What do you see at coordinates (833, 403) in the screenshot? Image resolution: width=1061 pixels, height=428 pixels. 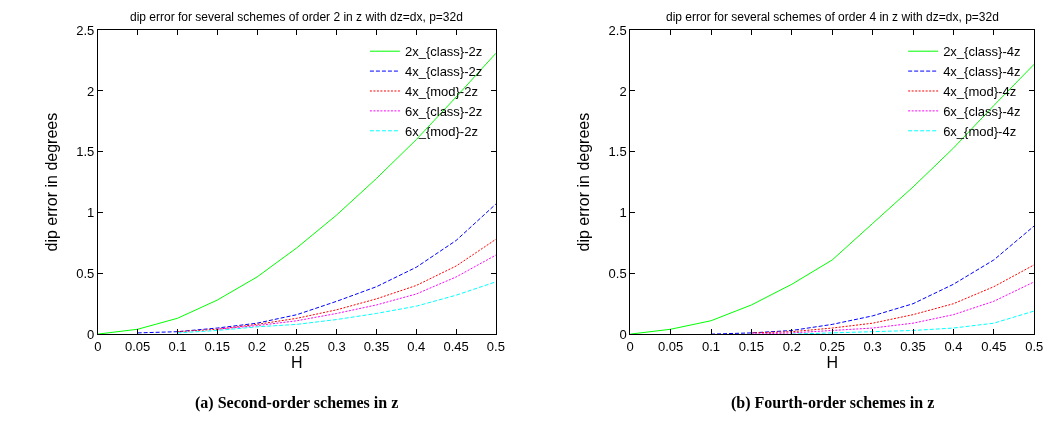 I see `text: (b) Fourth-order schemes in z` at bounding box center [833, 403].